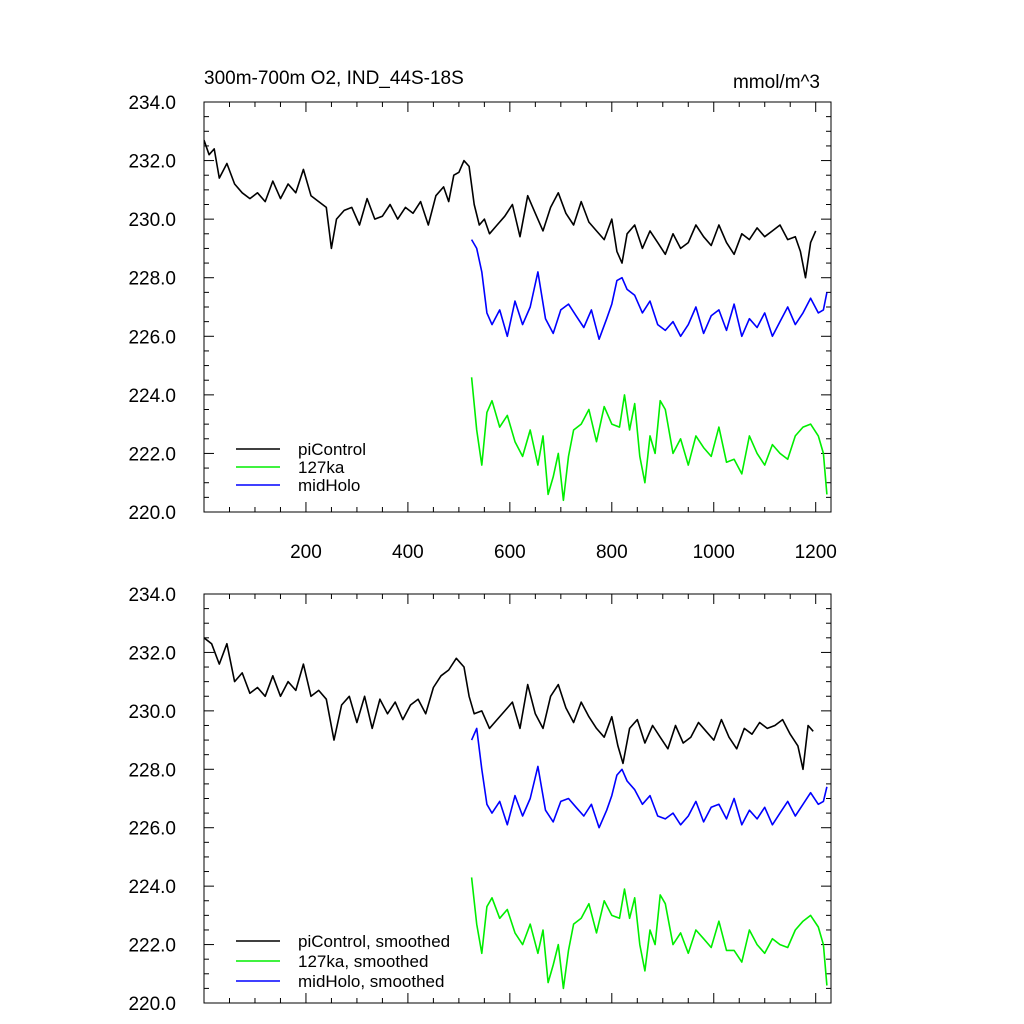 The height and width of the screenshot is (1024, 1024). Describe the element at coordinates (306, 552) in the screenshot. I see `x-tick-label: 200` at that location.